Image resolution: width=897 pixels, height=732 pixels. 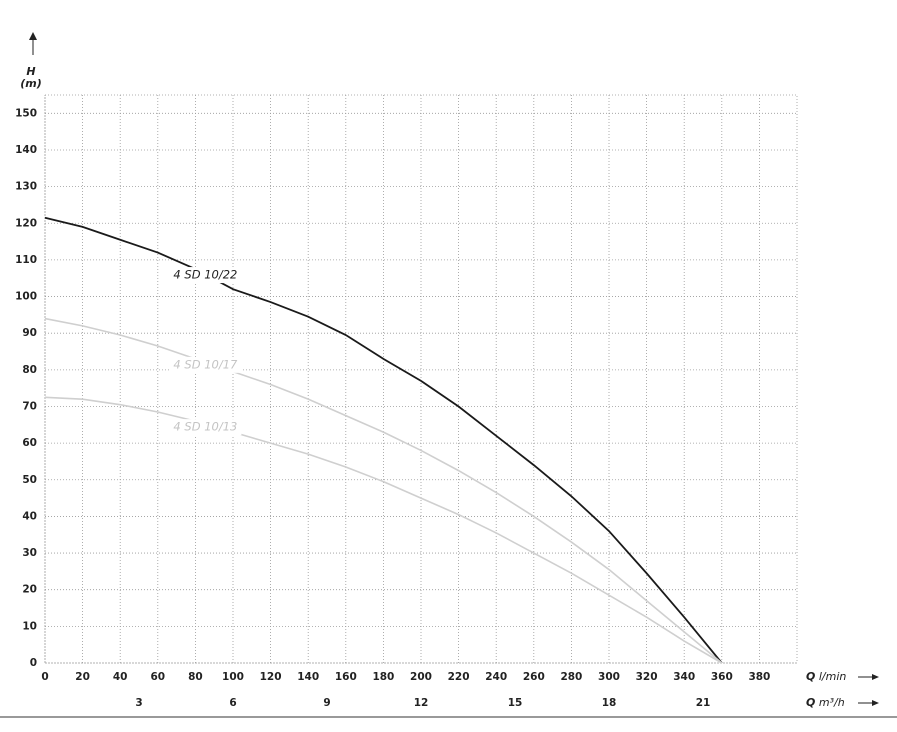 I want to click on x-tick-label: 100, so click(x=233, y=677).